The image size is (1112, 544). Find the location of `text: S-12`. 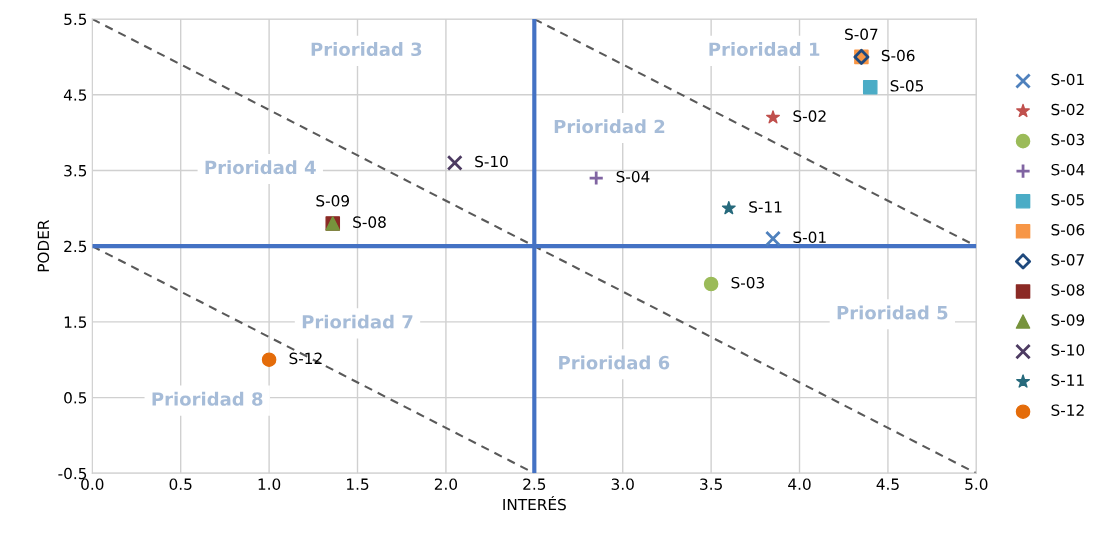

text: S-12 is located at coordinates (305, 358).